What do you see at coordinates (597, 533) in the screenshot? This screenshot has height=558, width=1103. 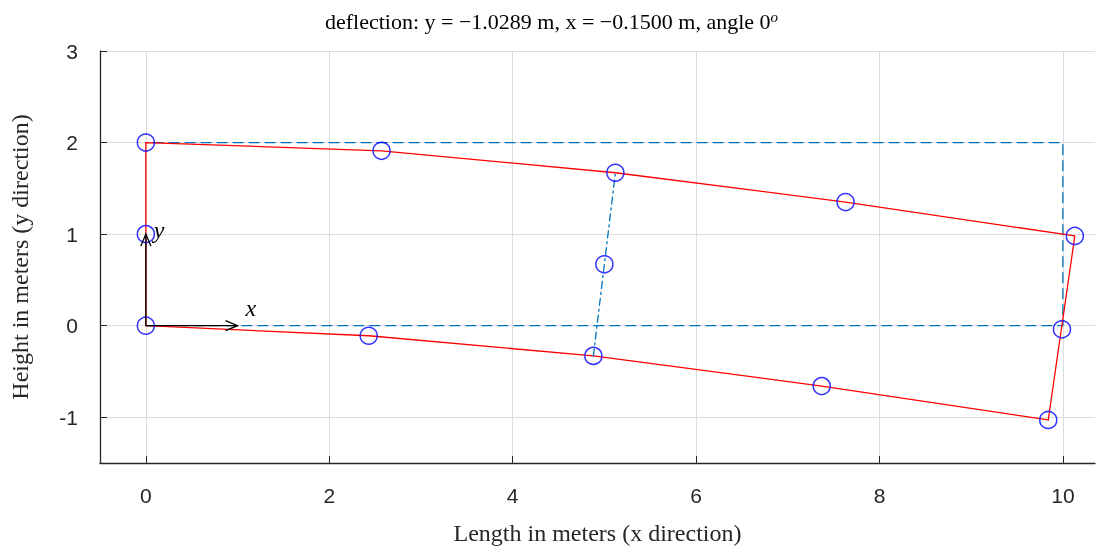 I see `x-axis-title: Length in meters (x direction)` at bounding box center [597, 533].